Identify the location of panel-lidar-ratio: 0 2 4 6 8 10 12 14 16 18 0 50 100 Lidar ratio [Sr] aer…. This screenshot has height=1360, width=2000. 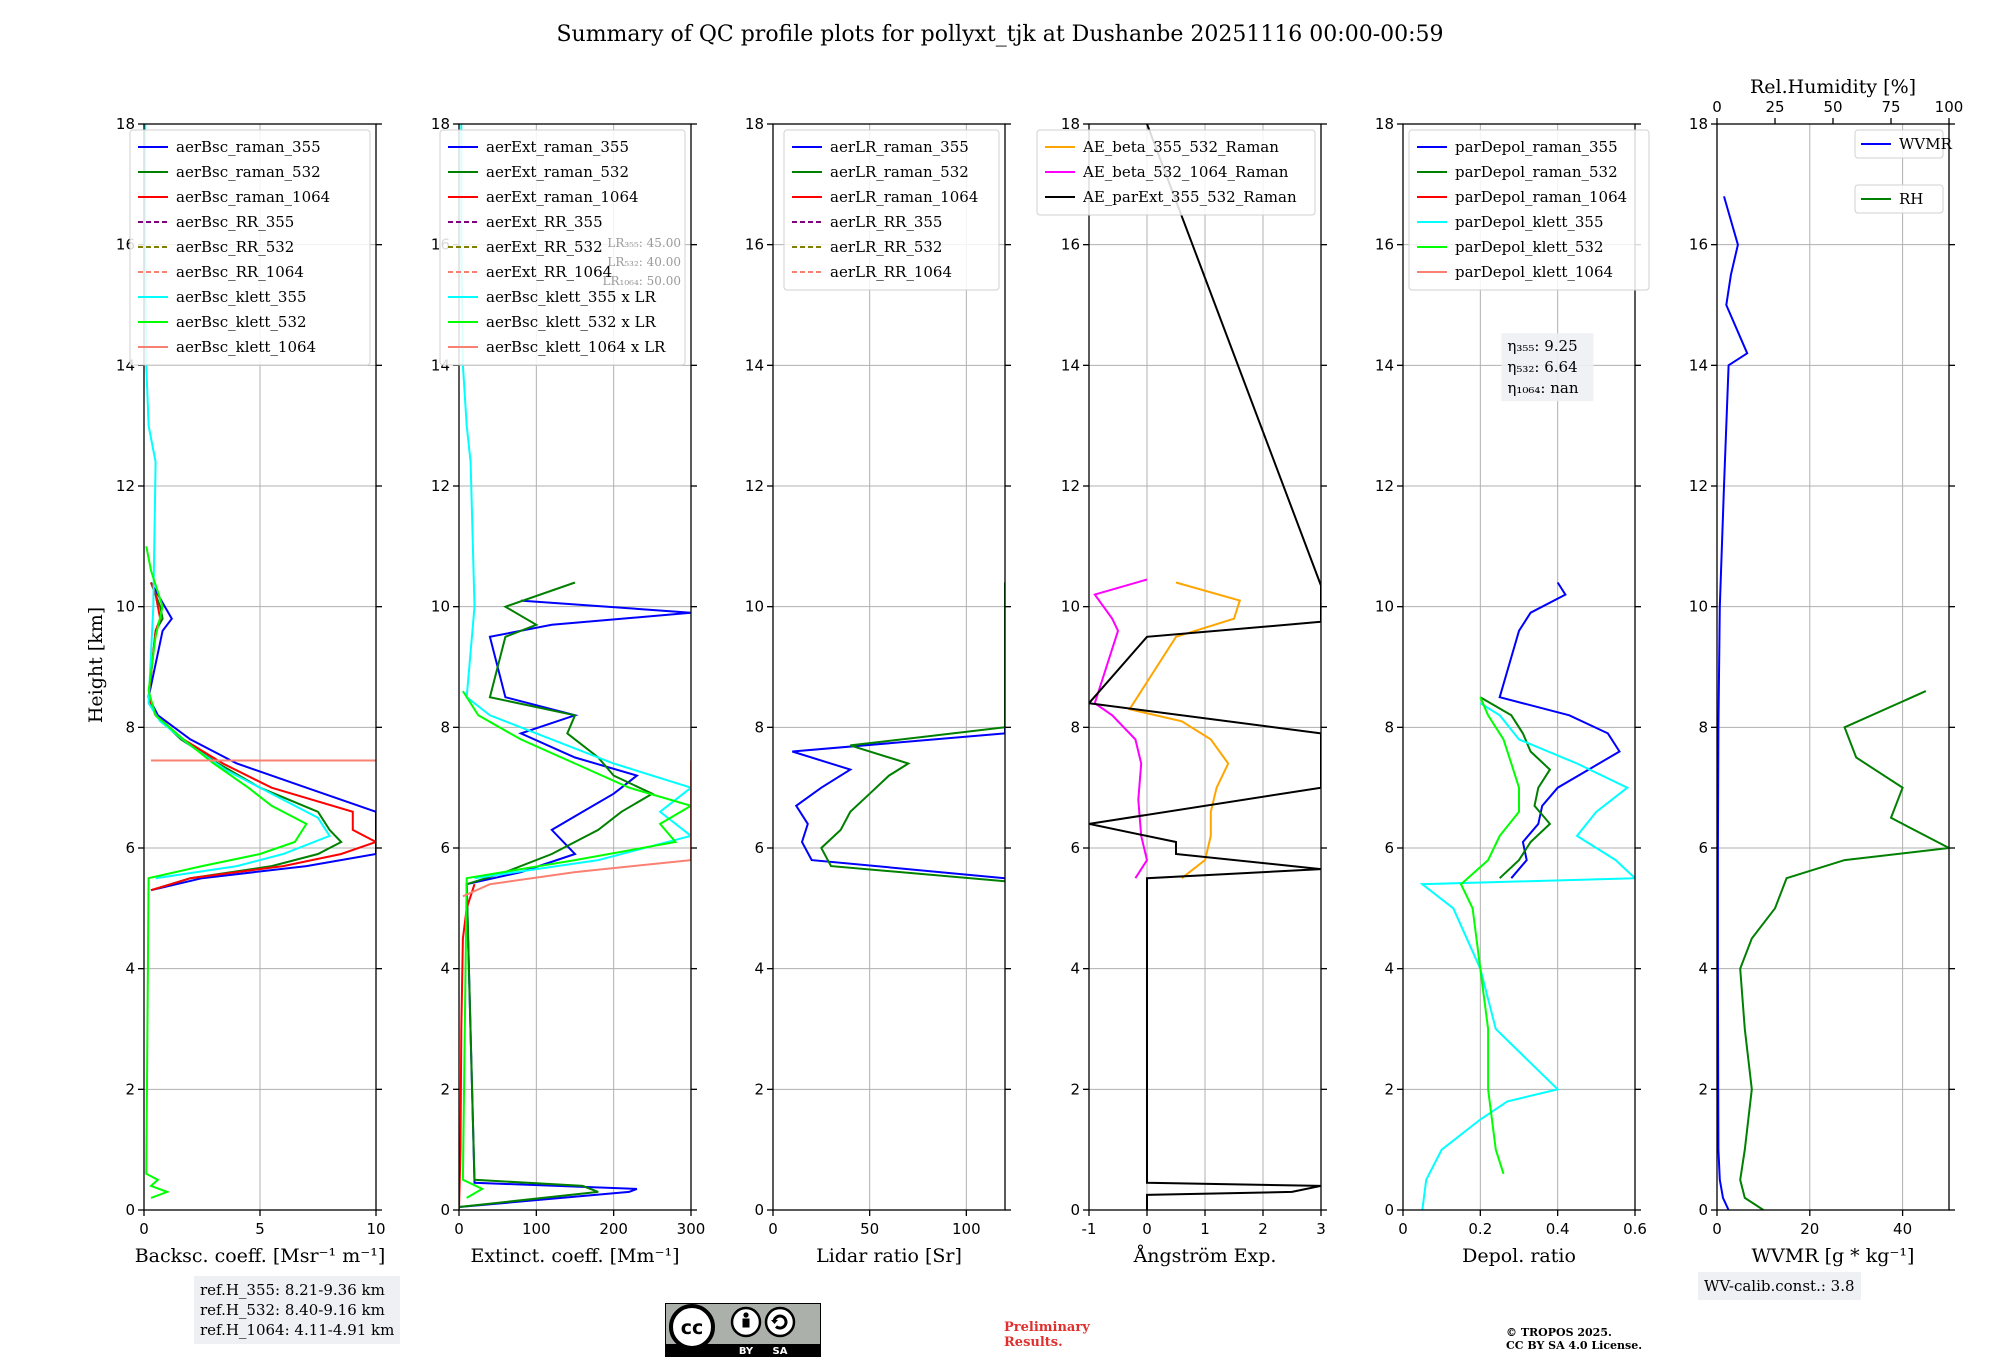
(878, 691).